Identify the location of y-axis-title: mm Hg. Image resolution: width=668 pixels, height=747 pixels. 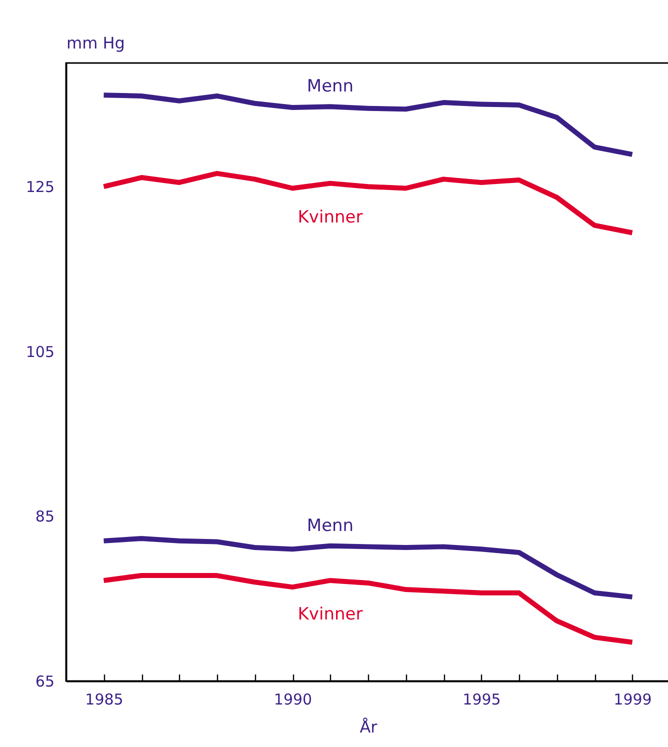
(95, 43).